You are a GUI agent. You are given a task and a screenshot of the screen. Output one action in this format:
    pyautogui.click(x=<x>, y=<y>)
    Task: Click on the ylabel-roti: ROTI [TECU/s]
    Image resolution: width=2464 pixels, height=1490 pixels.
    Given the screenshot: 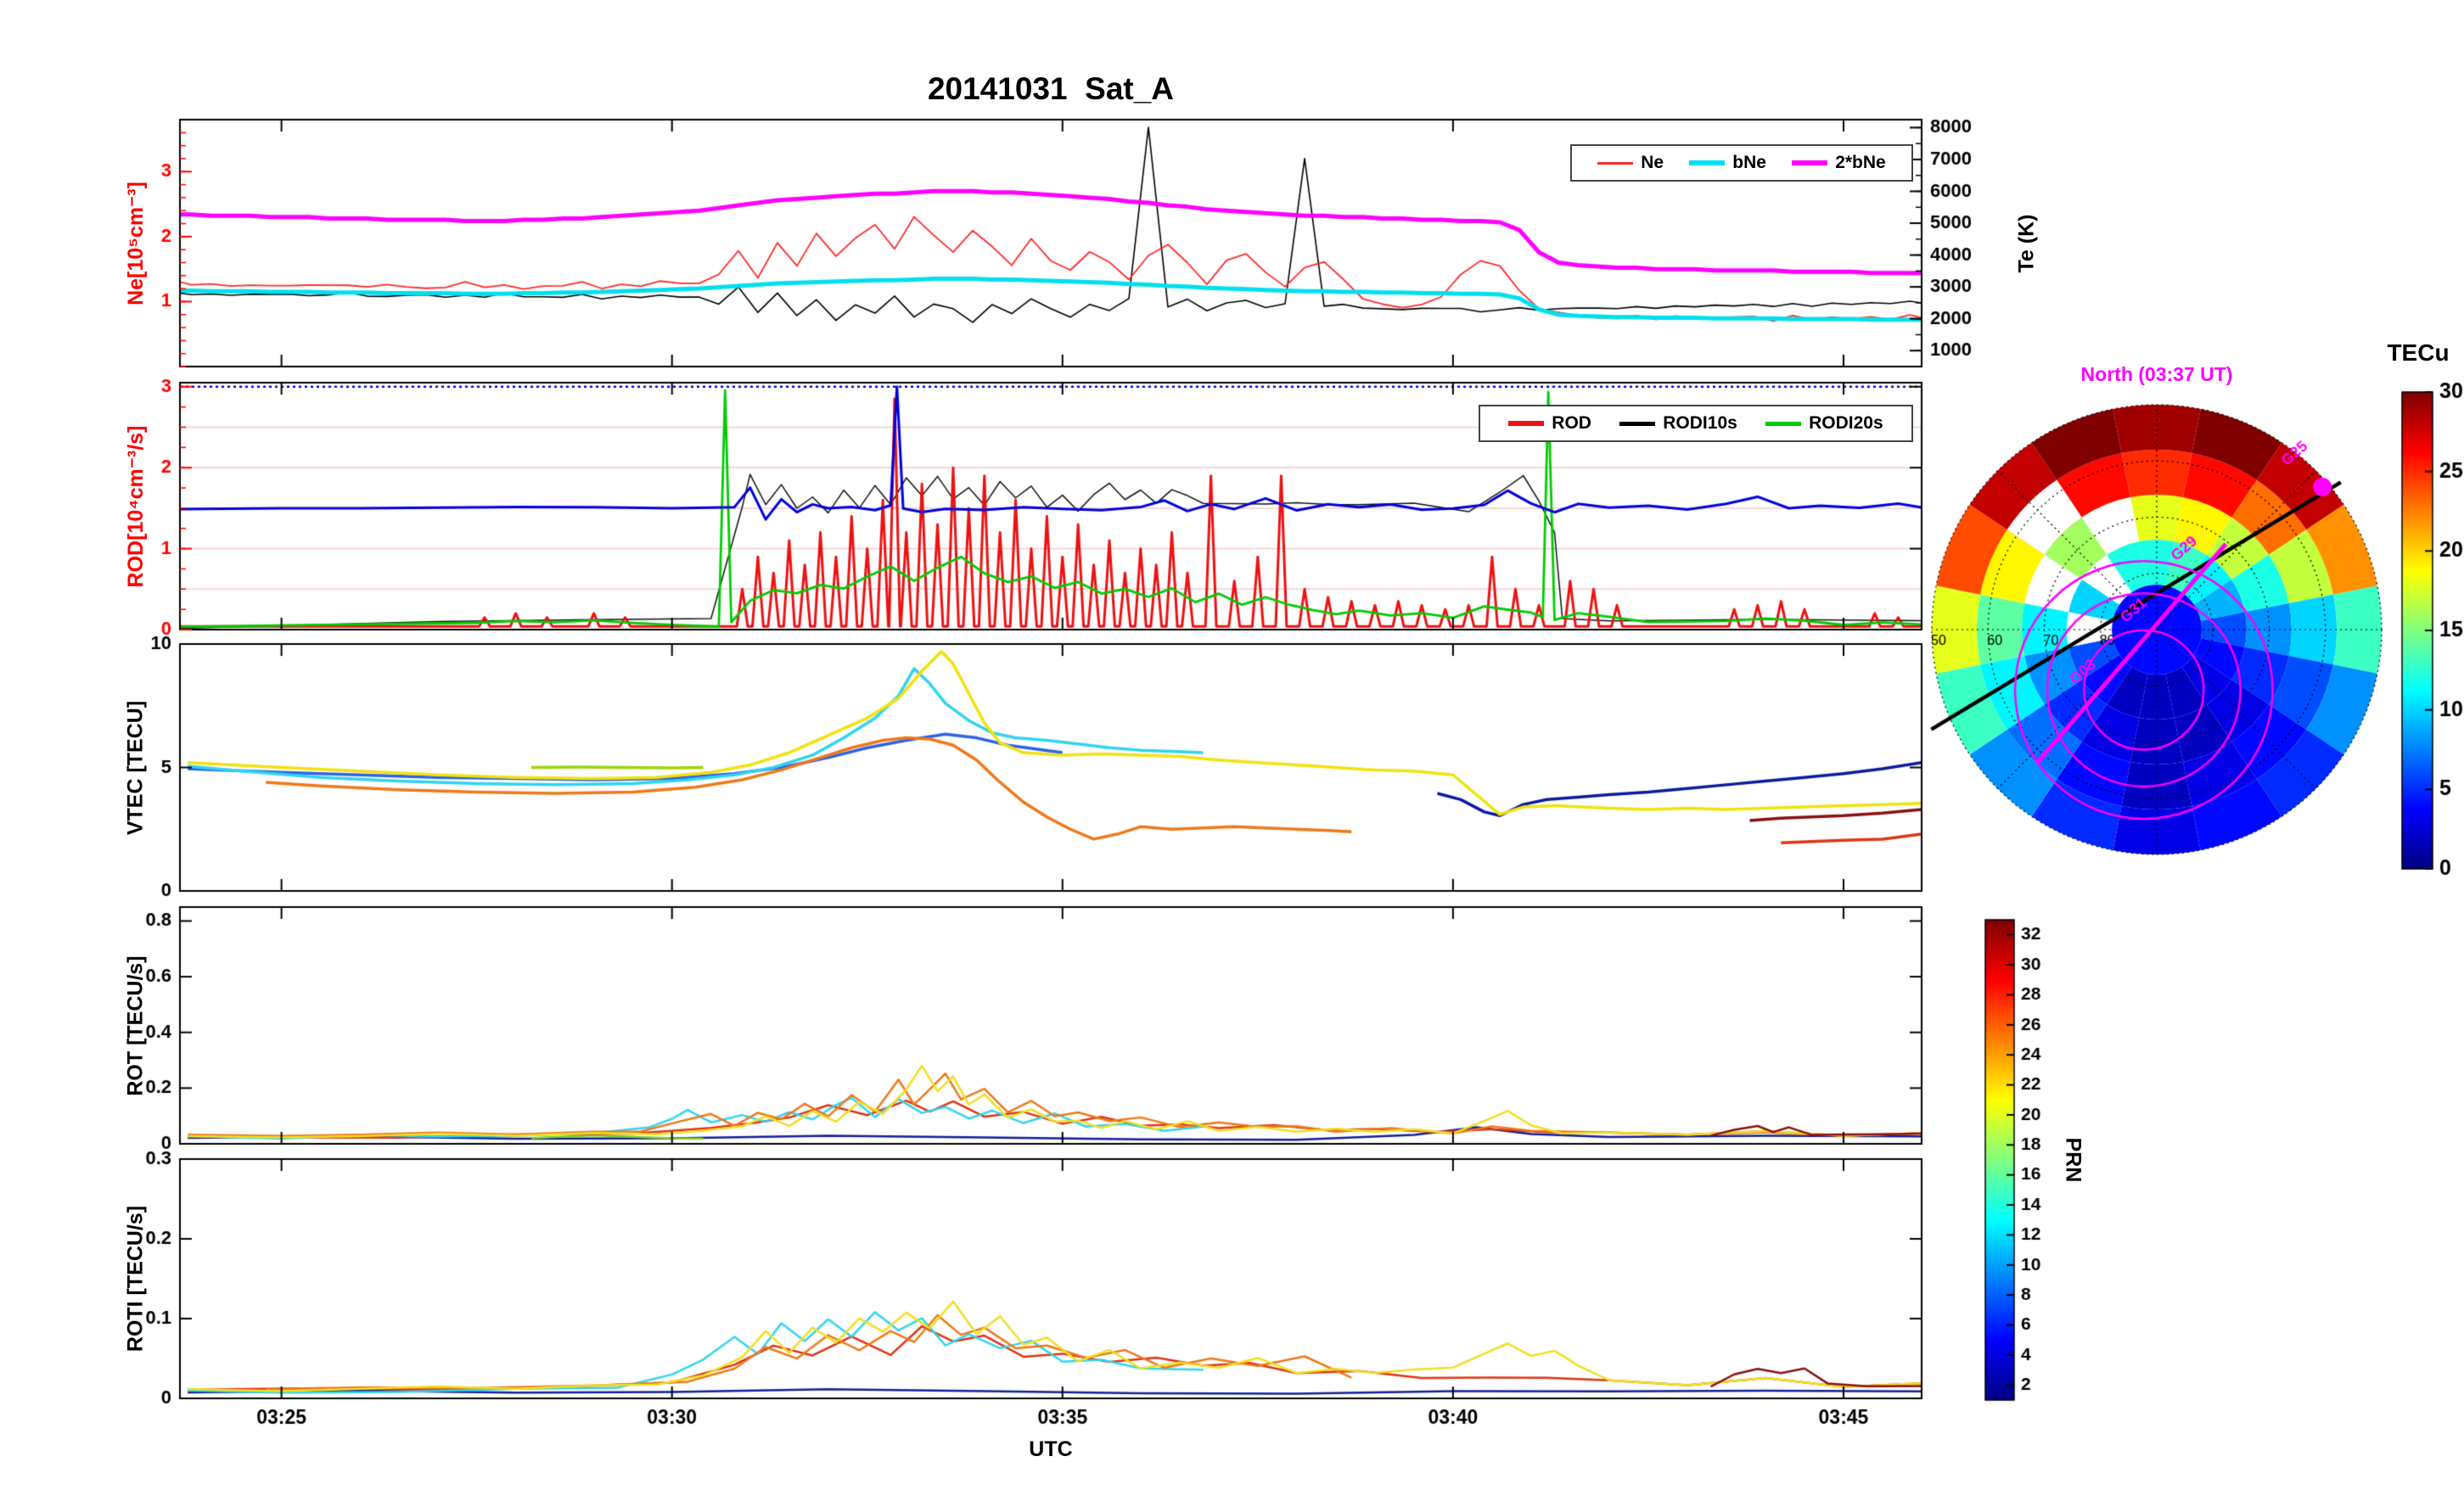 What is the action you would take?
    pyautogui.click(x=135, y=1279)
    